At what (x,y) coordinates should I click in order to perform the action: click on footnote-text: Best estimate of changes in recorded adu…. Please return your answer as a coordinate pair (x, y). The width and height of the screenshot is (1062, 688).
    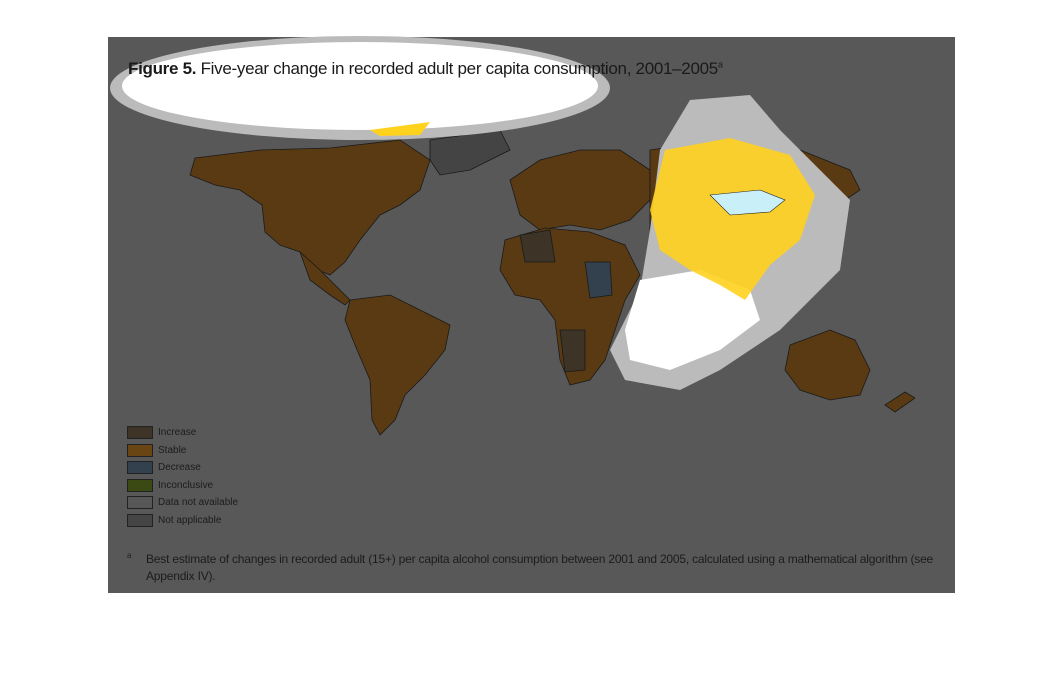
    Looking at the image, I should click on (540, 567).